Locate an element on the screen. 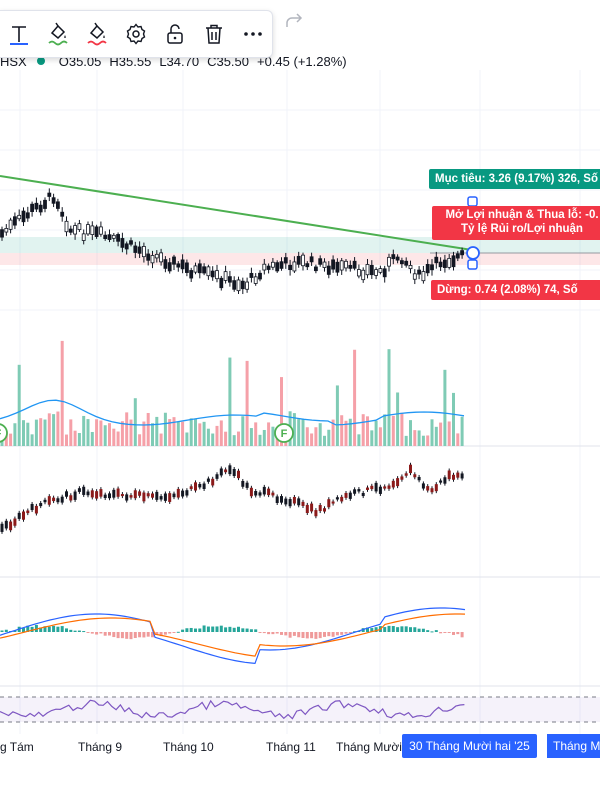 This screenshot has height=800, width=600. signal-line is located at coordinates (233, 635).